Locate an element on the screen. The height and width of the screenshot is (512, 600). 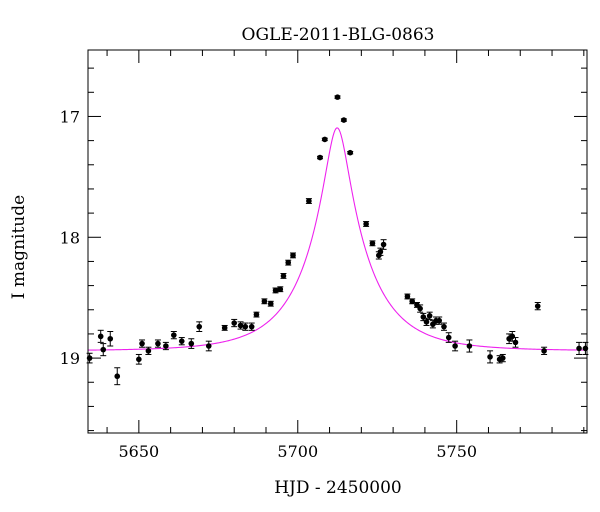
y-tick-label: 18 is located at coordinates (70, 237).